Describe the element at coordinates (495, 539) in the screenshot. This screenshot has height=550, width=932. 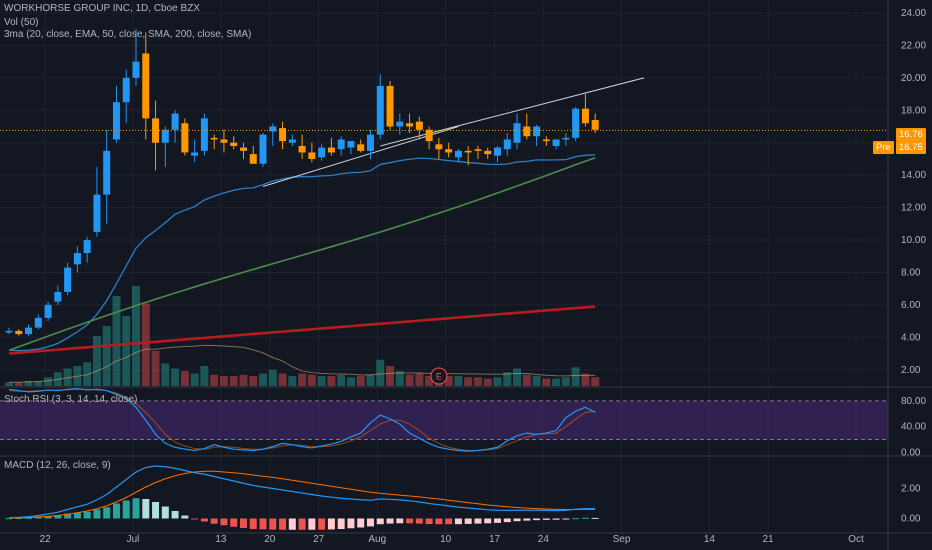
I see `time-tick-label: 17` at that location.